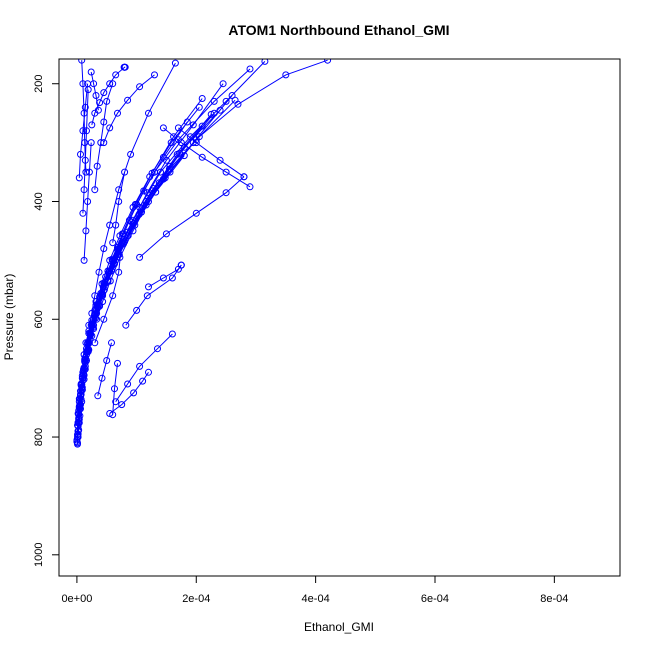  Describe the element at coordinates (9, 317) in the screenshot. I see `y-axis-label: Pressure (mbar)` at that location.